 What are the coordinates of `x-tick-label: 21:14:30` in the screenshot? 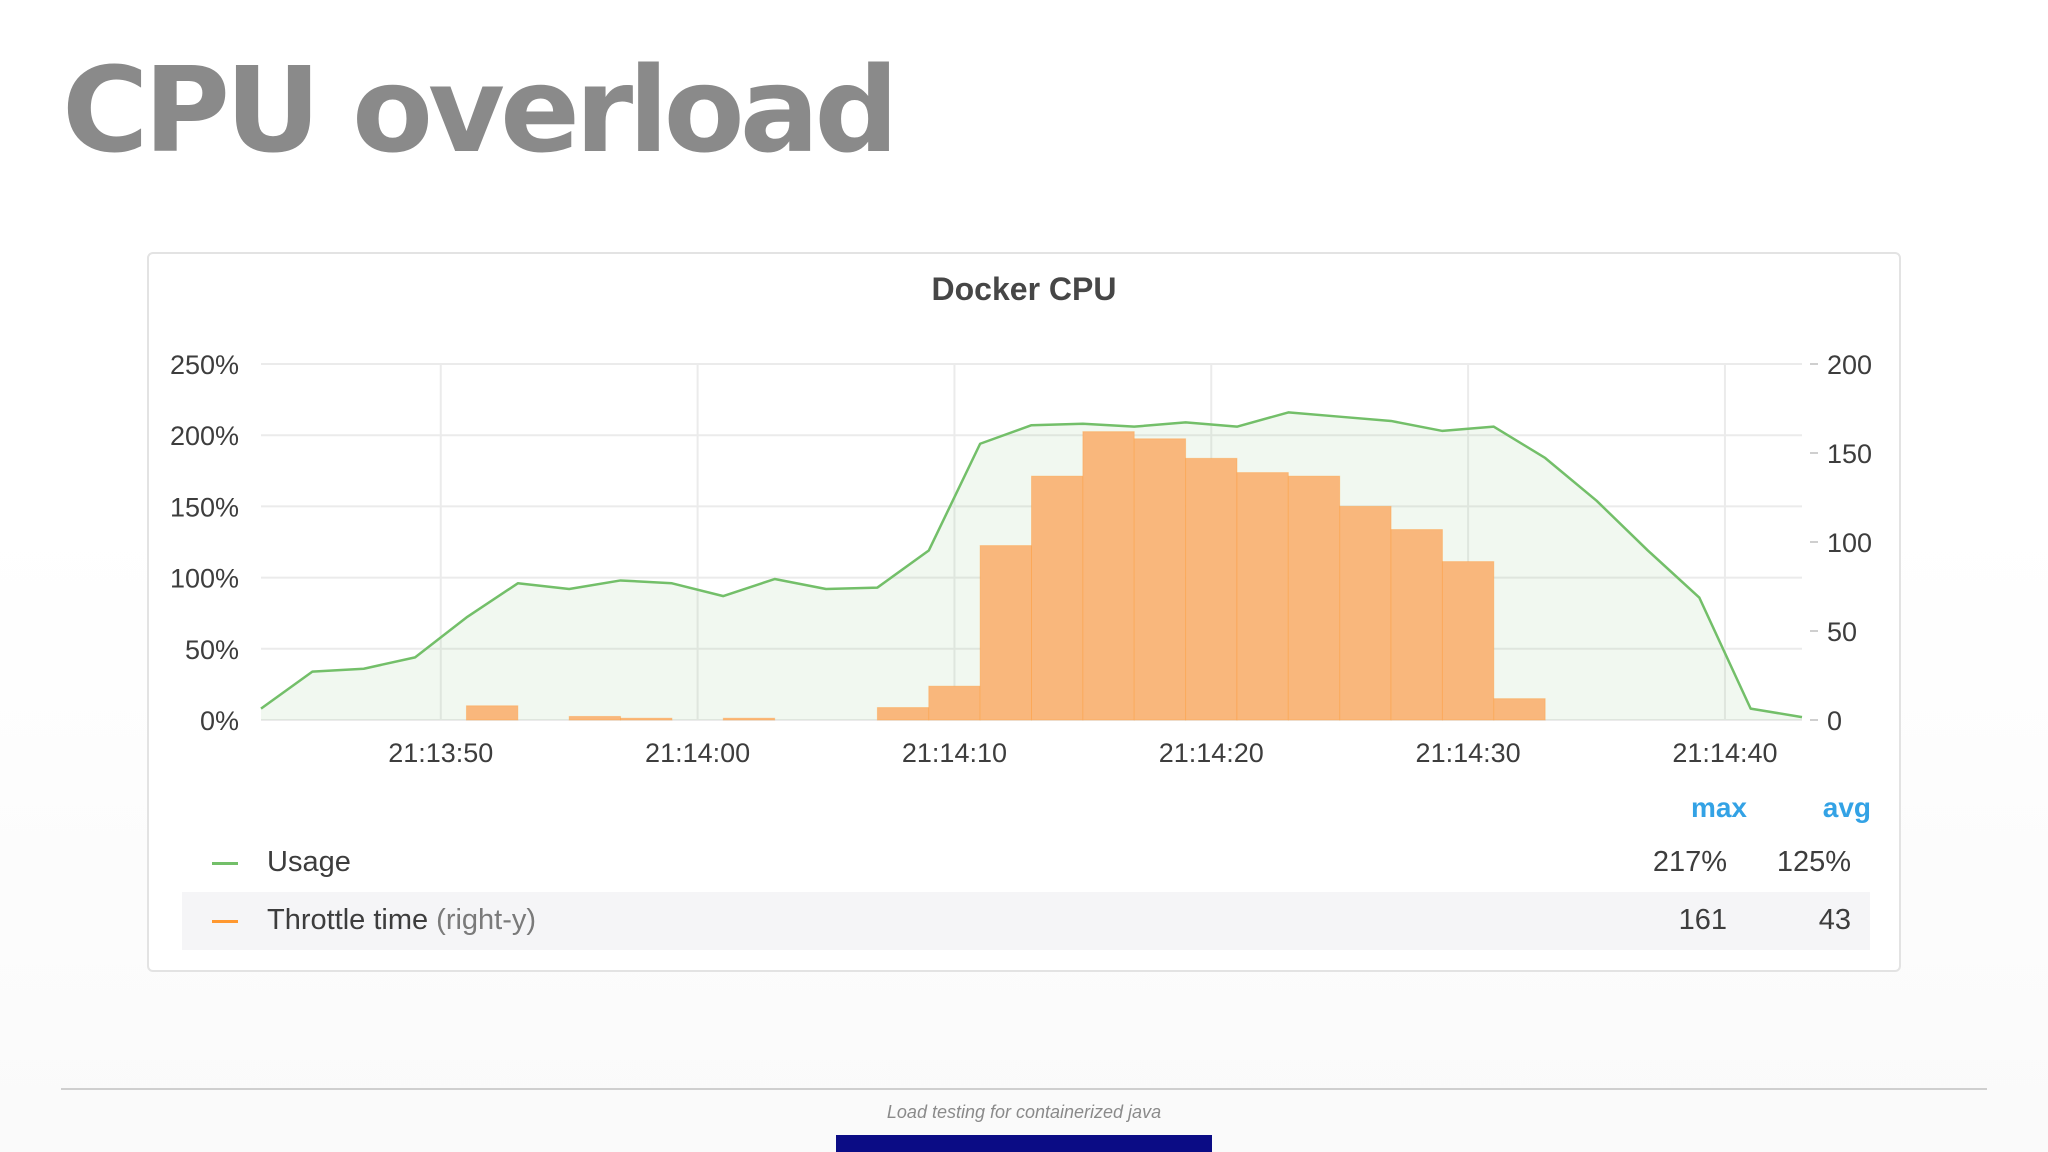 It's located at (1468, 753).